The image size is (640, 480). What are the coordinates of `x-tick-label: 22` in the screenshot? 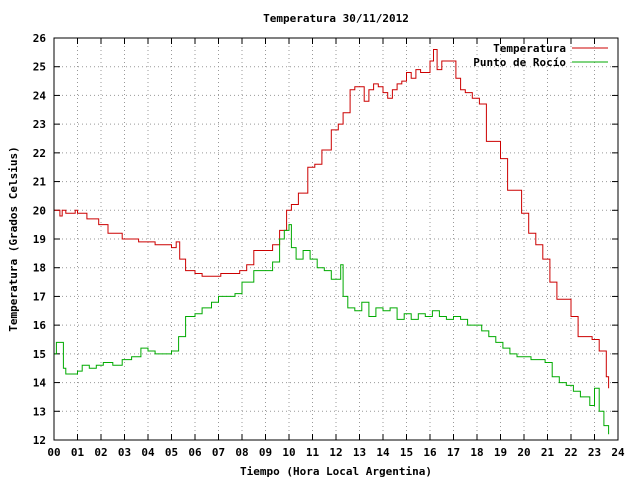 It's located at (570, 452).